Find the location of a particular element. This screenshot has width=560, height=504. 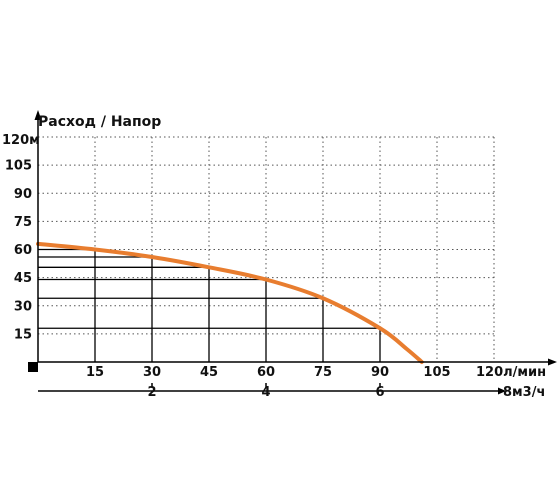

chart-title: Расход / Напор is located at coordinates (99, 122).